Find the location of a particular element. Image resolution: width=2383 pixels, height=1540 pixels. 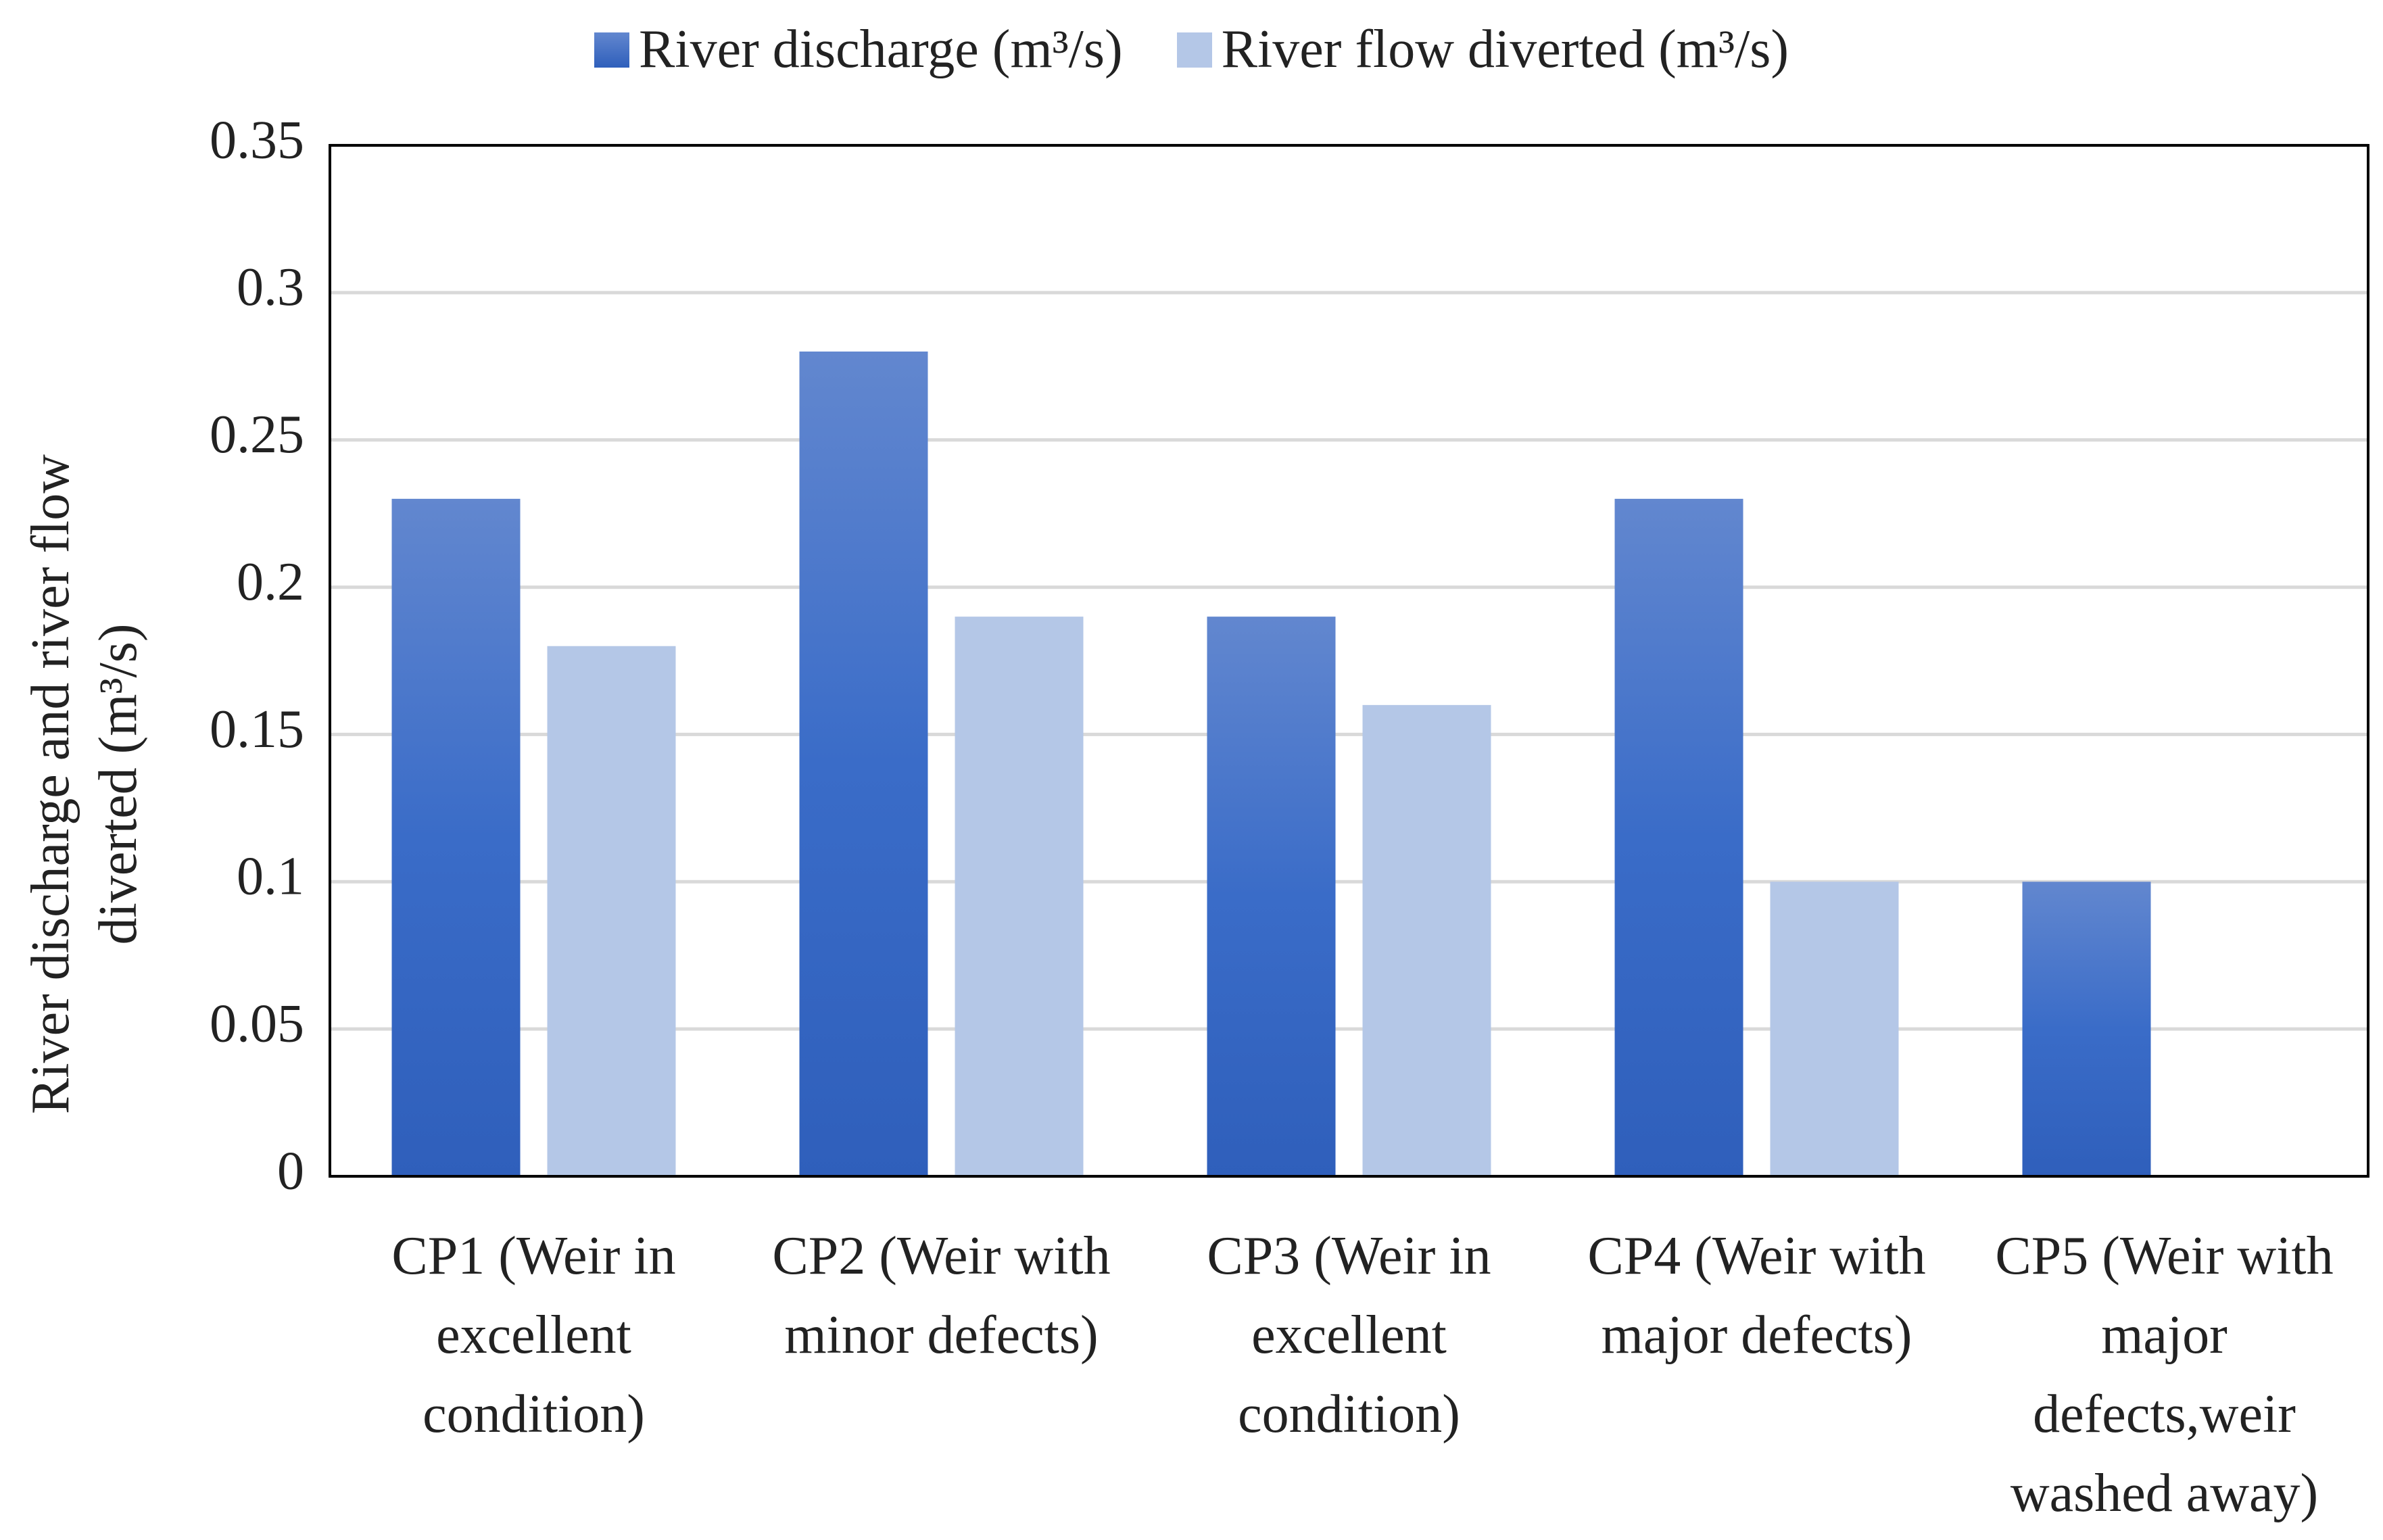

x-tick-label: CP1 (Weir in excellent condition) is located at coordinates (534, 1335).